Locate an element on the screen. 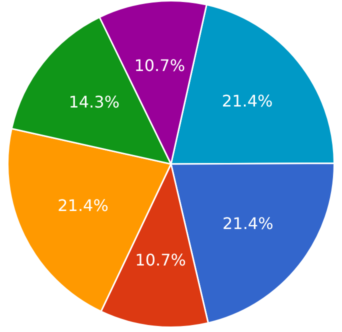 Image resolution: width=342 pixels, height=332 pixels. data-label: 14.3% is located at coordinates (94, 102).